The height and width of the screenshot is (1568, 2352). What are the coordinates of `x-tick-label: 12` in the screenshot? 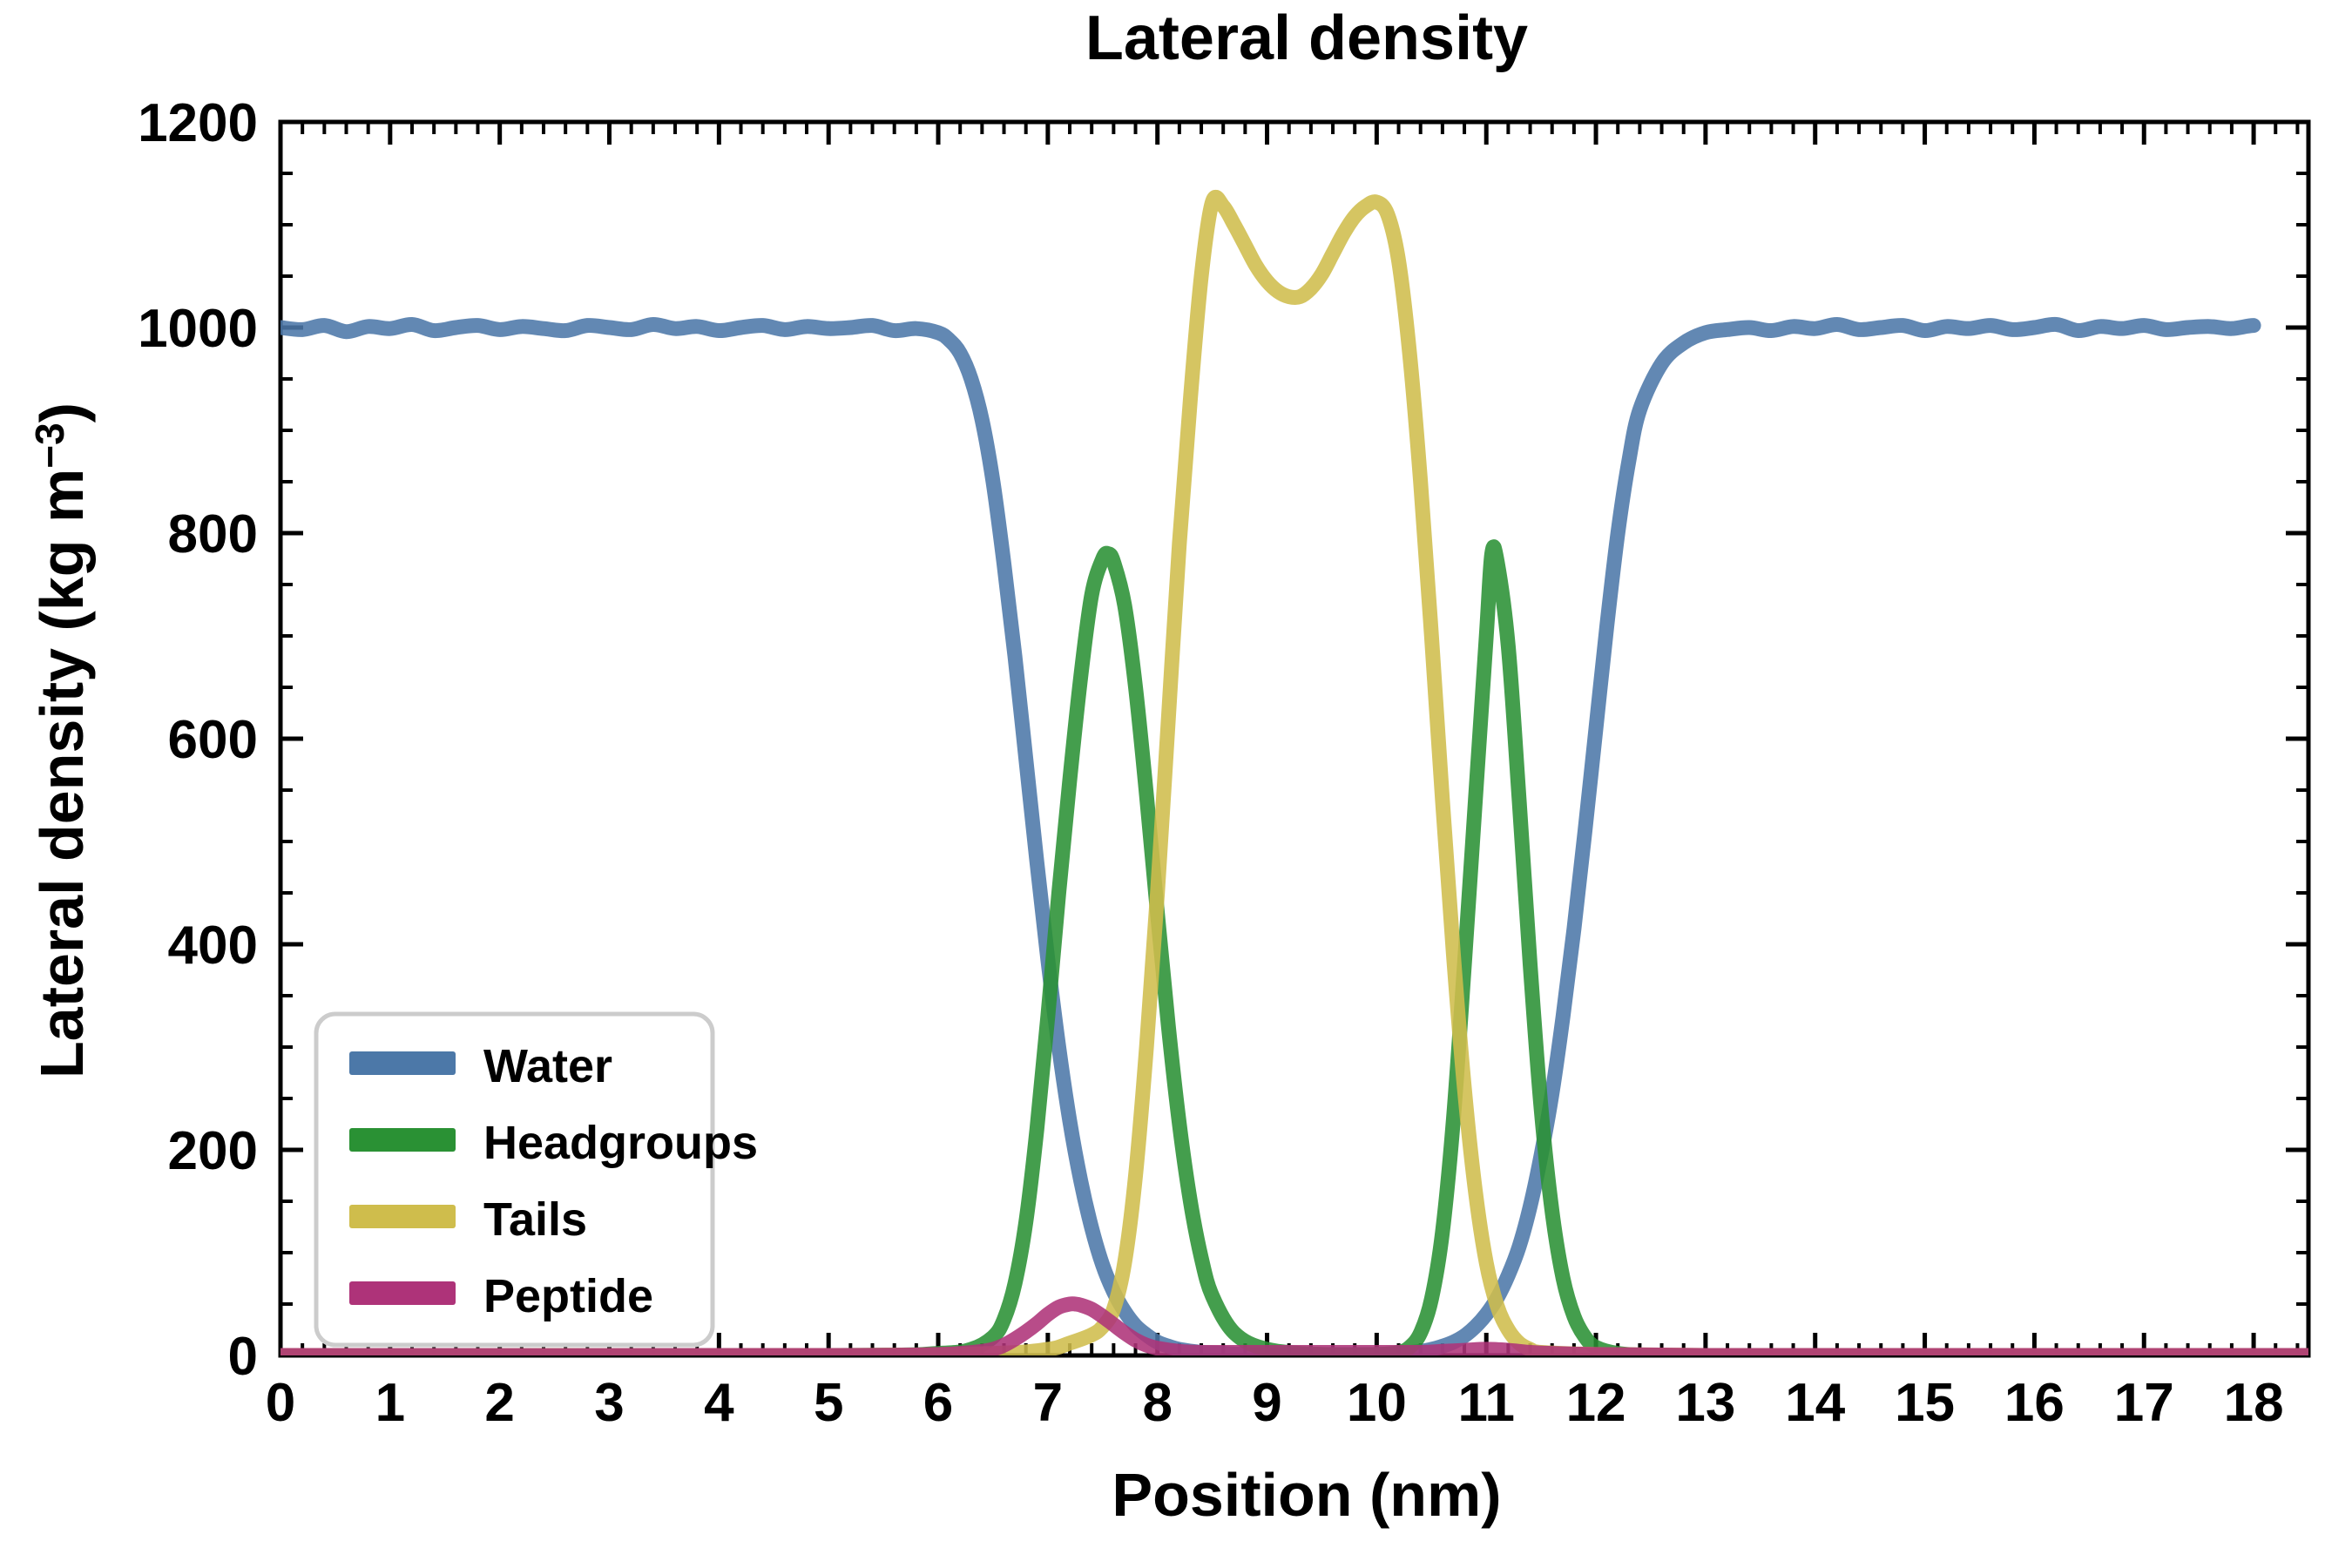 It's located at (1596, 1403).